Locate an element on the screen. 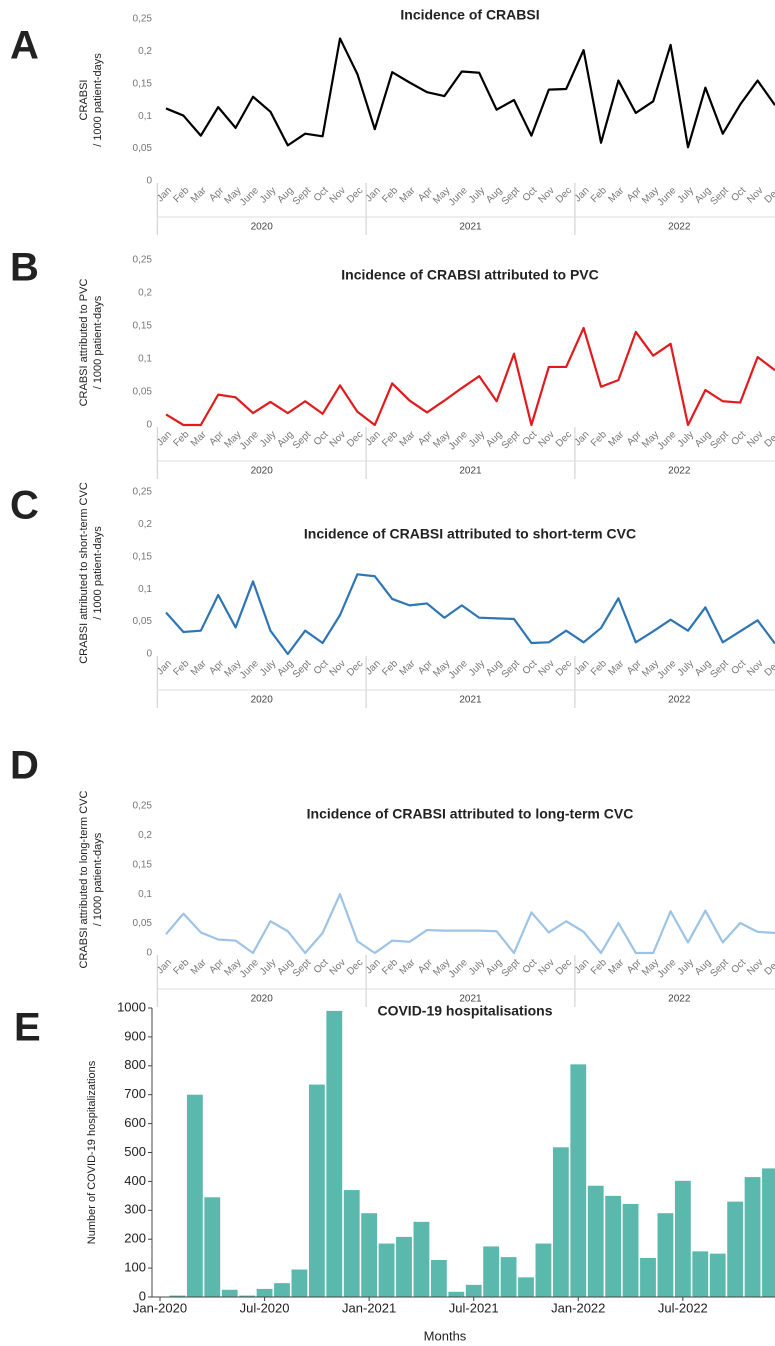  x-tick-label: Jul-2022 is located at coordinates (683, 1307).